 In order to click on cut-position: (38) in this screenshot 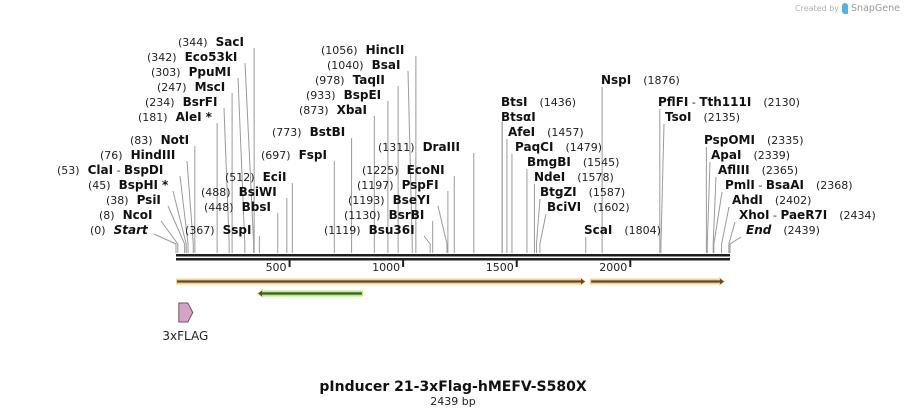, I will do `click(117, 200)`.